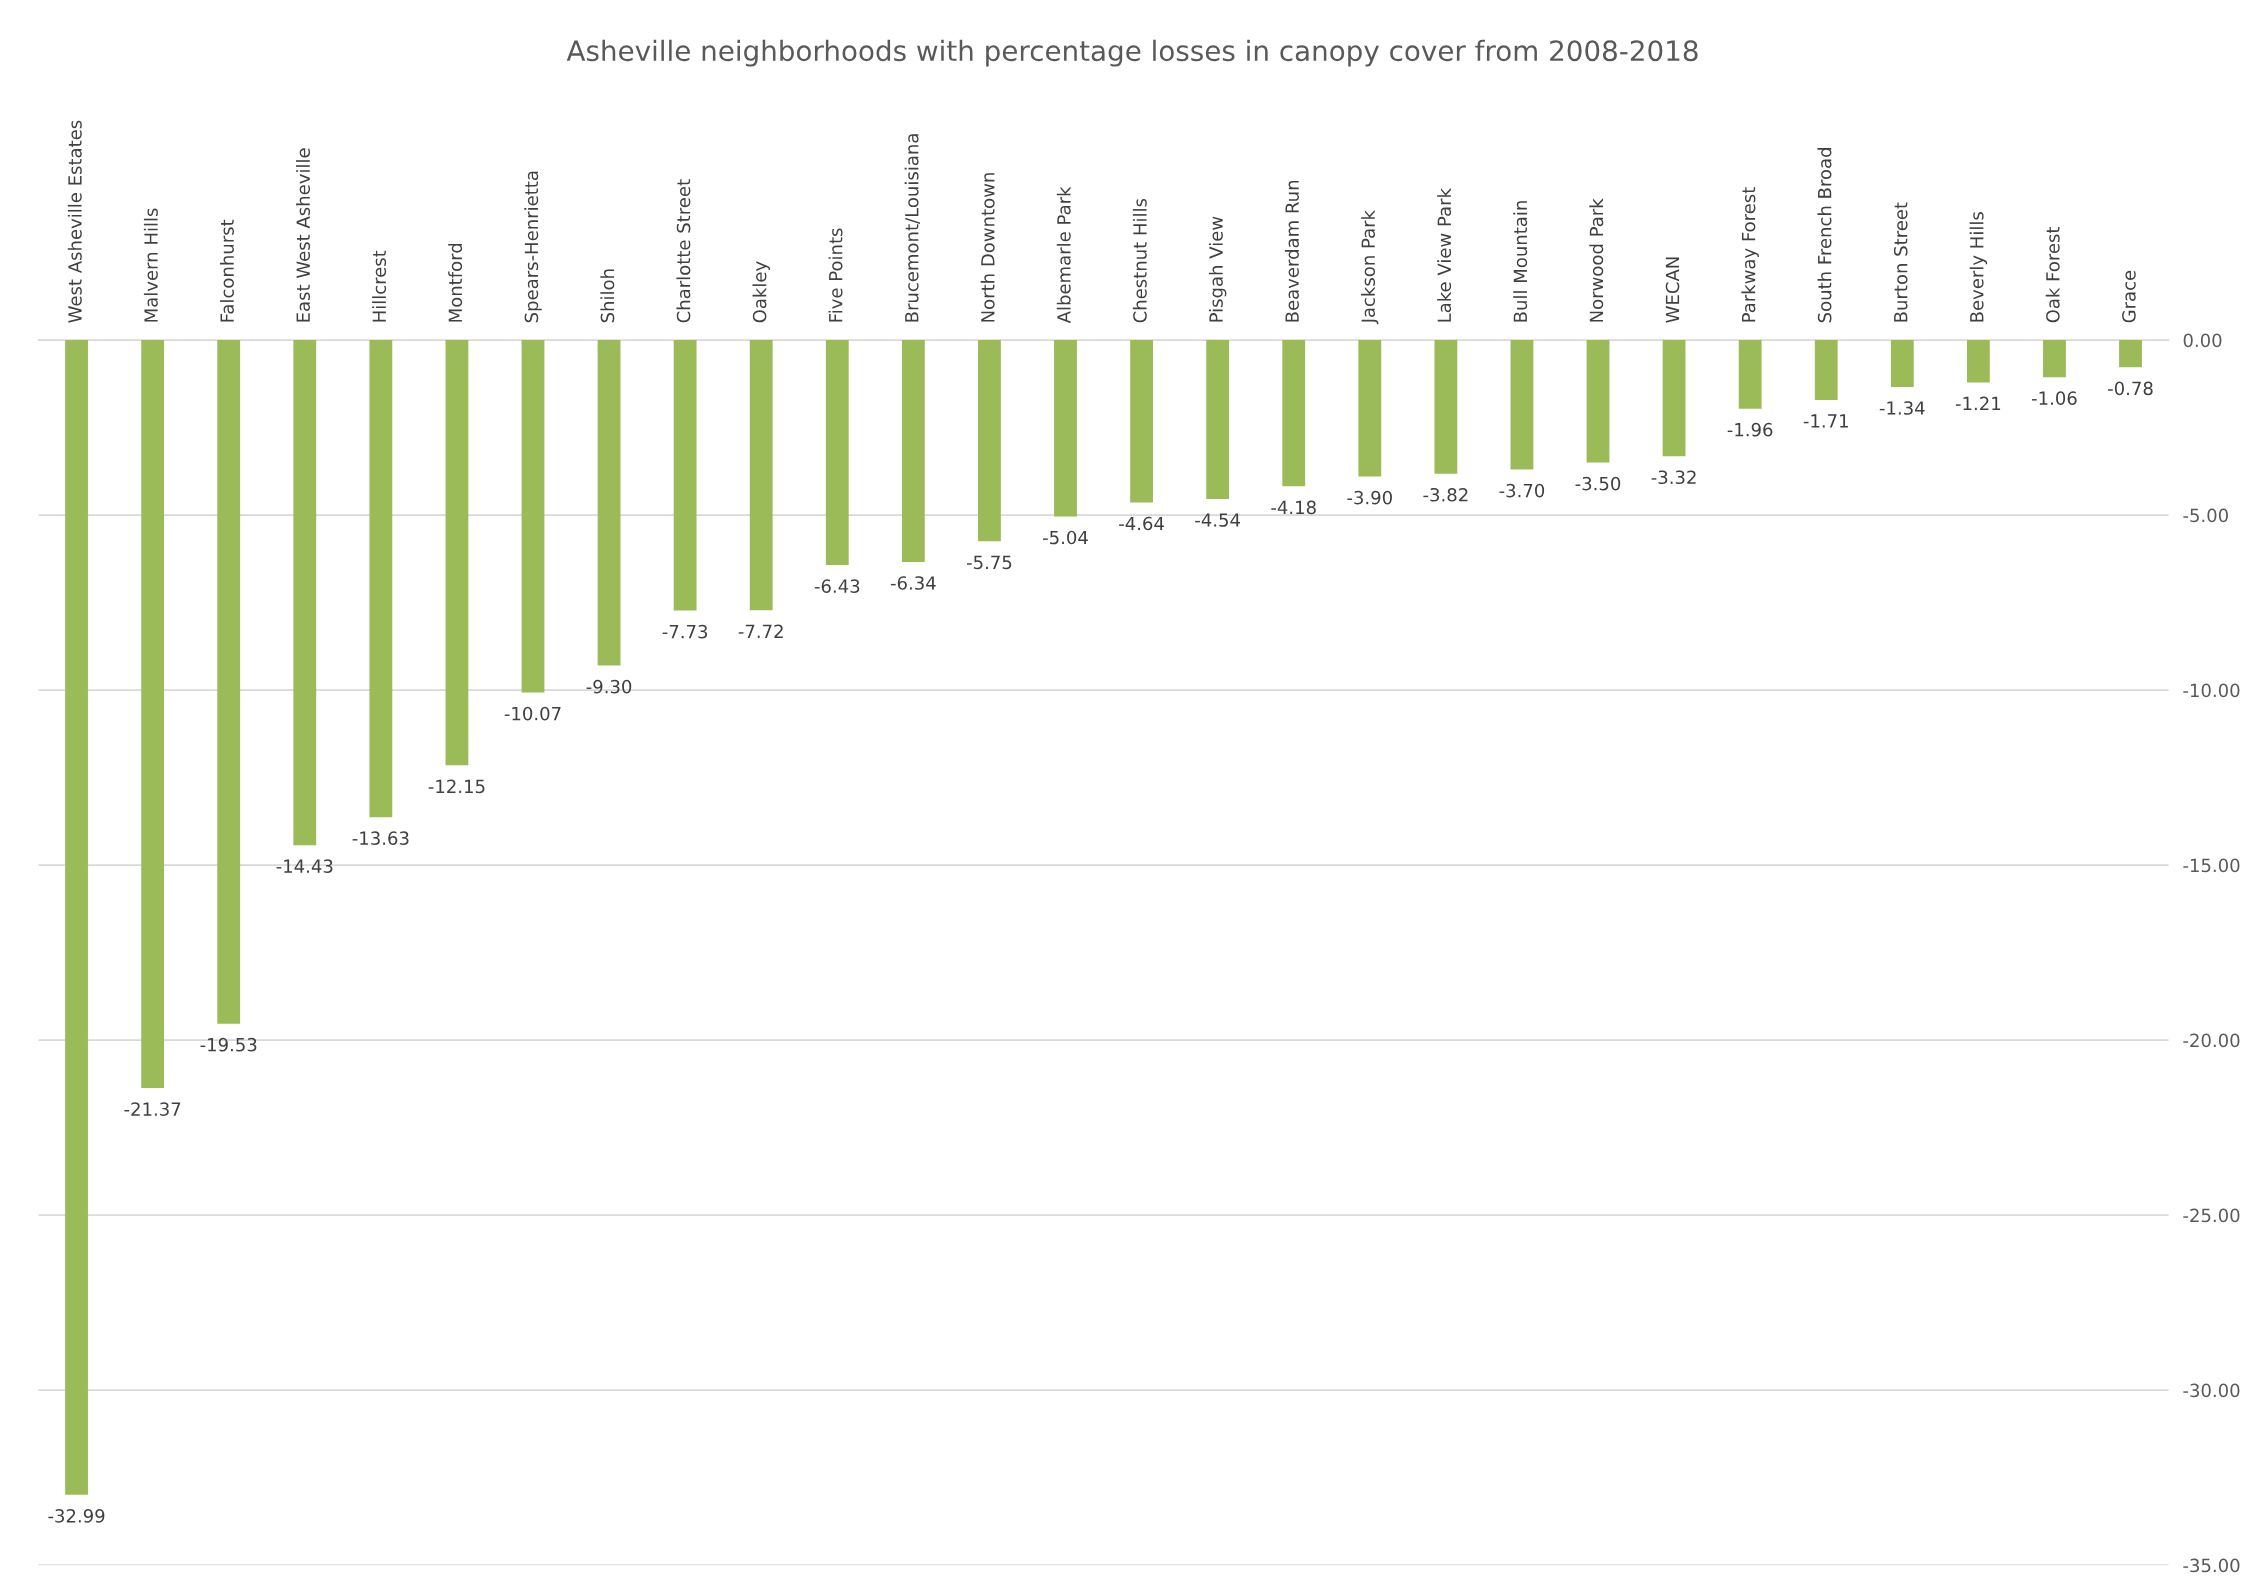 The image size is (2266, 1589). I want to click on x-tick-label: Five Points, so click(835, 275).